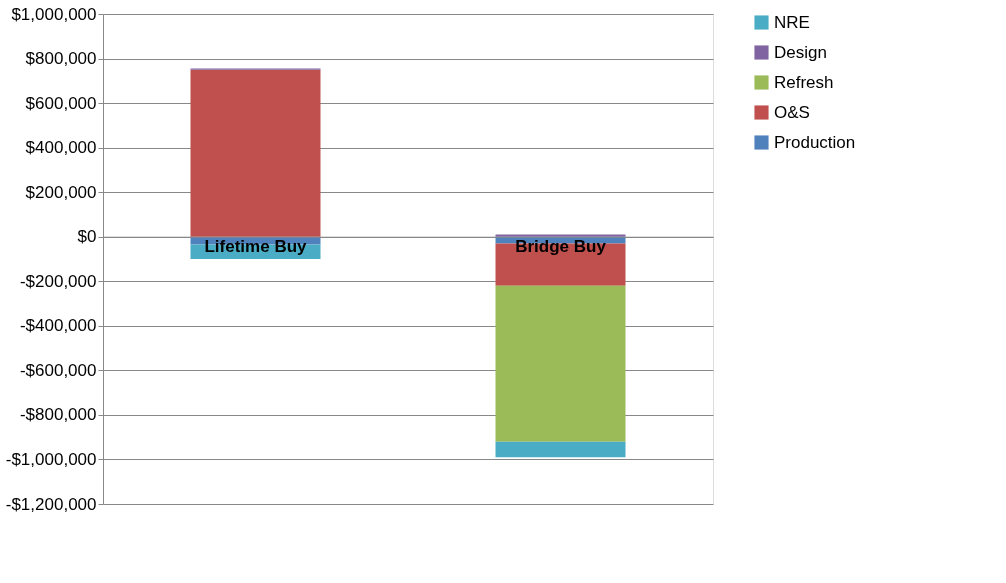 This screenshot has height=583, width=1006. Describe the element at coordinates (792, 22) in the screenshot. I see `legend-label: NRE` at that location.